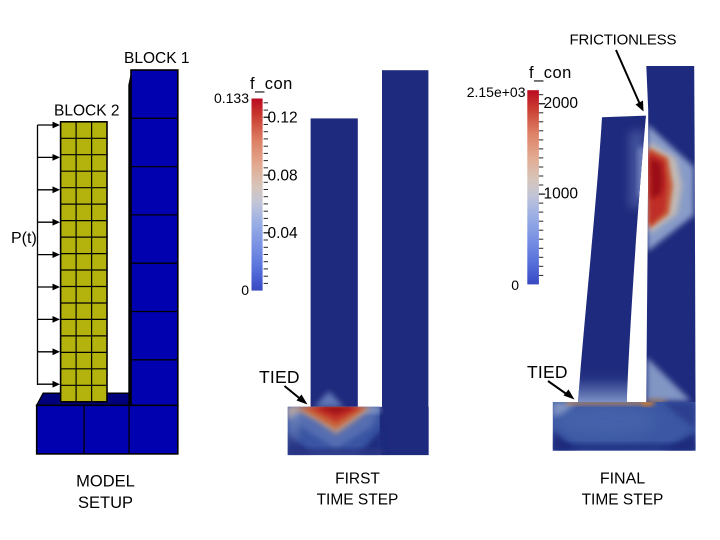 The width and height of the screenshot is (720, 540). Describe the element at coordinates (561, 194) in the screenshot. I see `svg-text: 1000` at that location.